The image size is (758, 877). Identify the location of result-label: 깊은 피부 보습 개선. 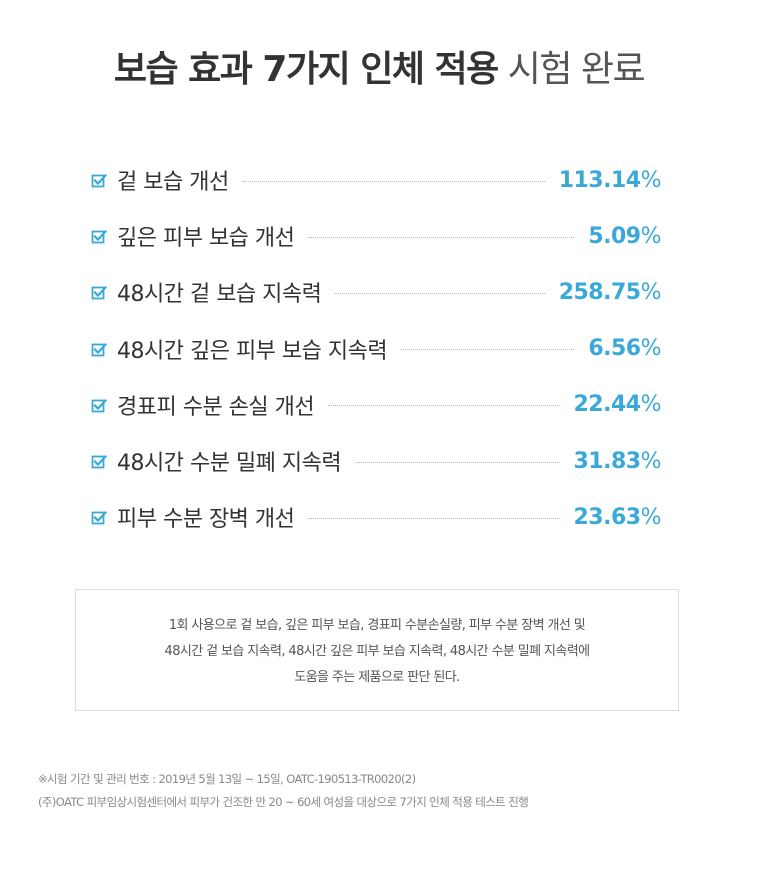
(206, 239).